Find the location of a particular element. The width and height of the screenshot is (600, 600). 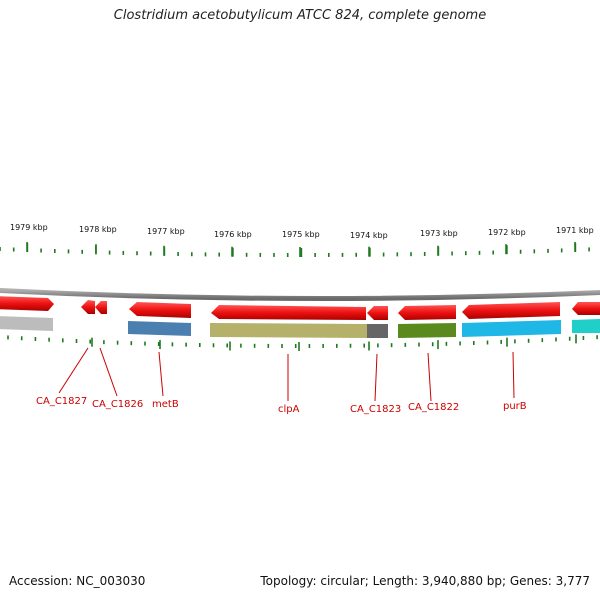

gene-arrow-purb is located at coordinates (511, 310).